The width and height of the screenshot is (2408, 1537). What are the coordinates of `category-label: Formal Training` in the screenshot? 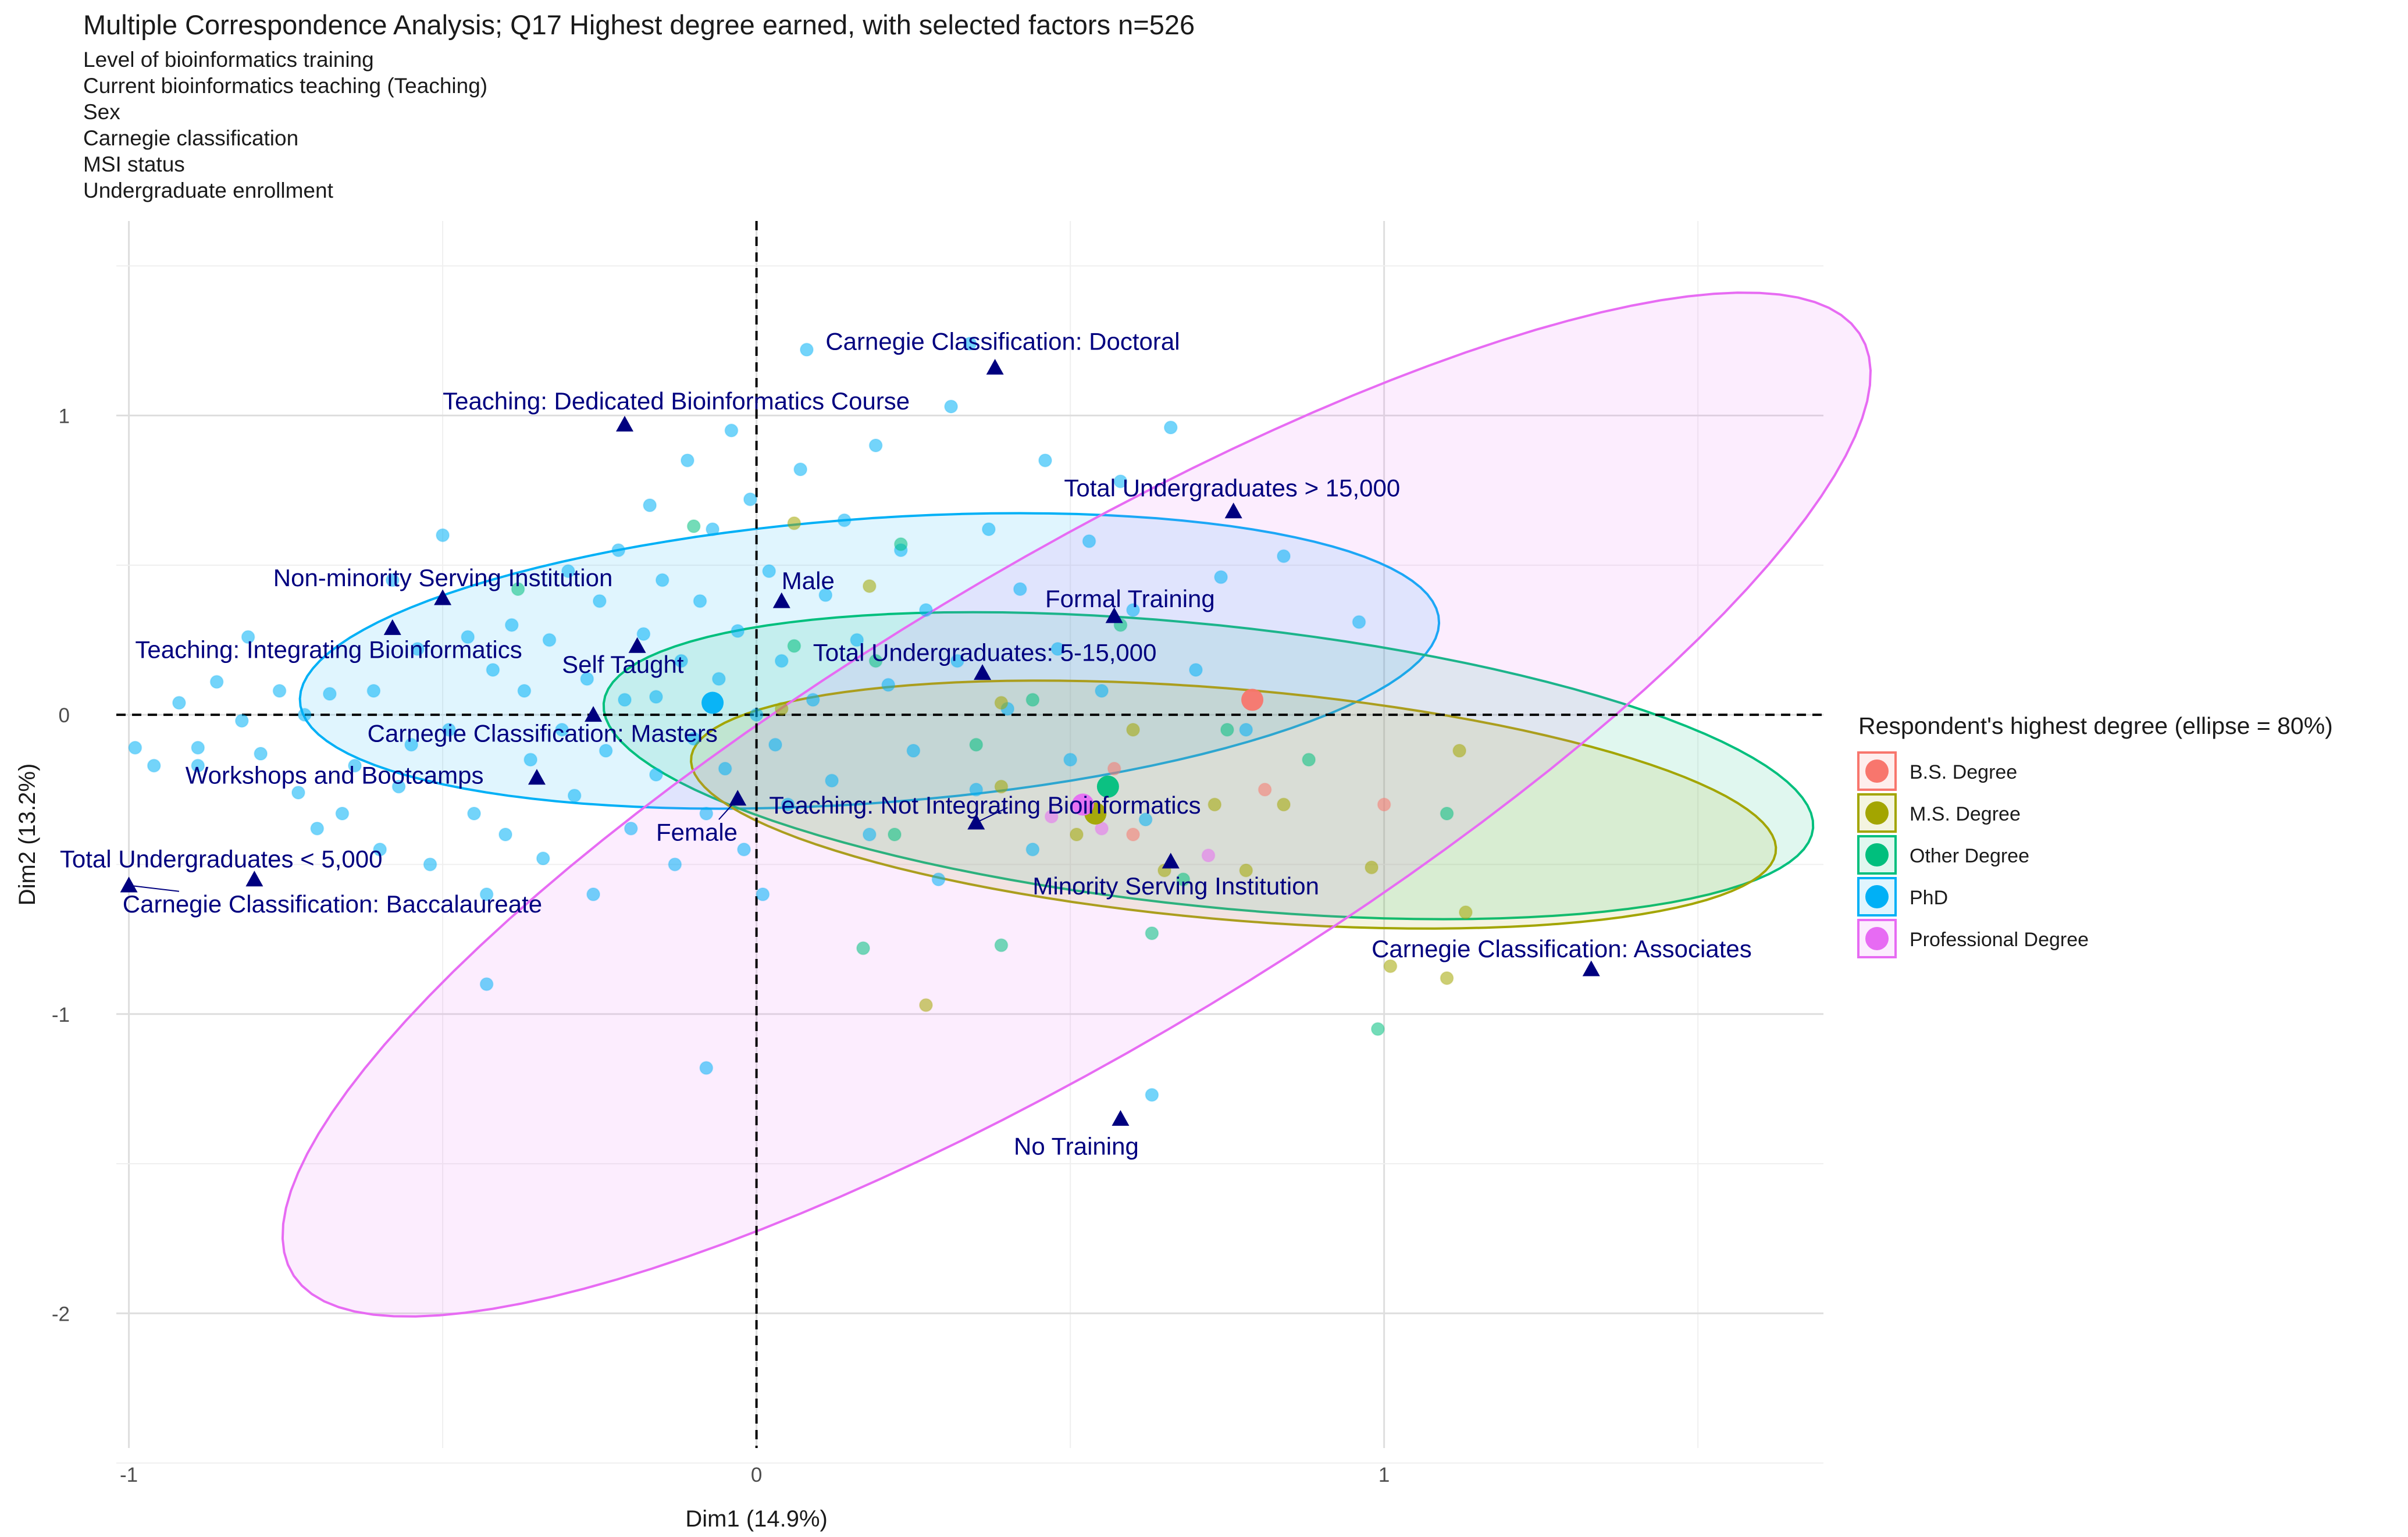 It's located at (1130, 598).